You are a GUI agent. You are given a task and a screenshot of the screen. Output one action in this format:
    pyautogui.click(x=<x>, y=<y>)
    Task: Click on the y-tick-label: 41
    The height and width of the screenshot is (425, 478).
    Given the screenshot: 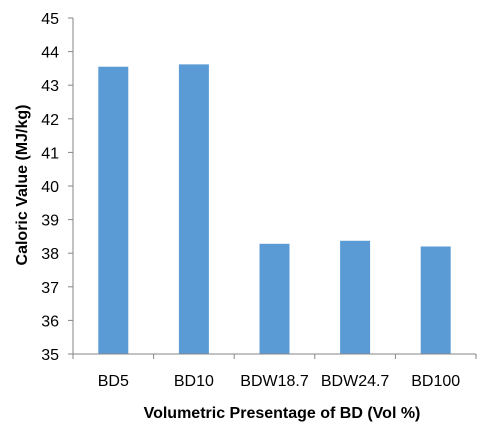 What is the action you would take?
    pyautogui.click(x=50, y=153)
    